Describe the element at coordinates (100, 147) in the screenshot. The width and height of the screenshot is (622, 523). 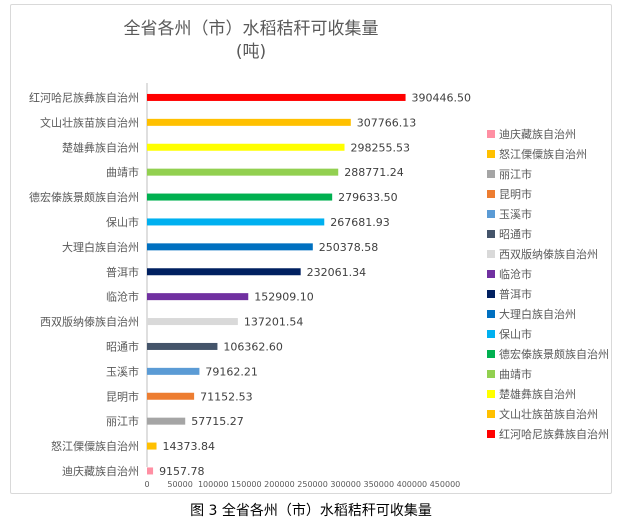
I see `category-label: 楚雄彝族自治州` at that location.